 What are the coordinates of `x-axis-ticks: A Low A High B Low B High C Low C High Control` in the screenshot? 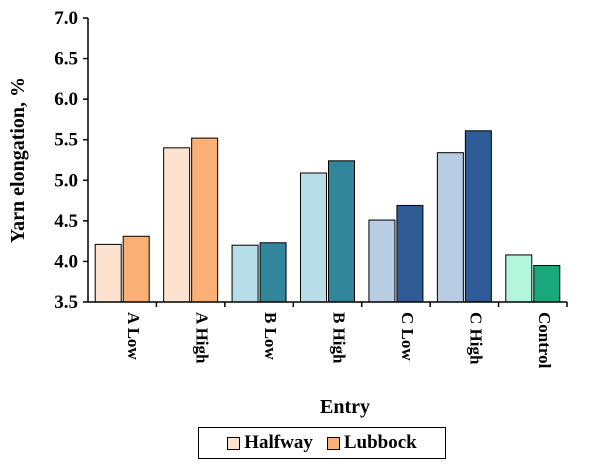 It's located at (346, 335).